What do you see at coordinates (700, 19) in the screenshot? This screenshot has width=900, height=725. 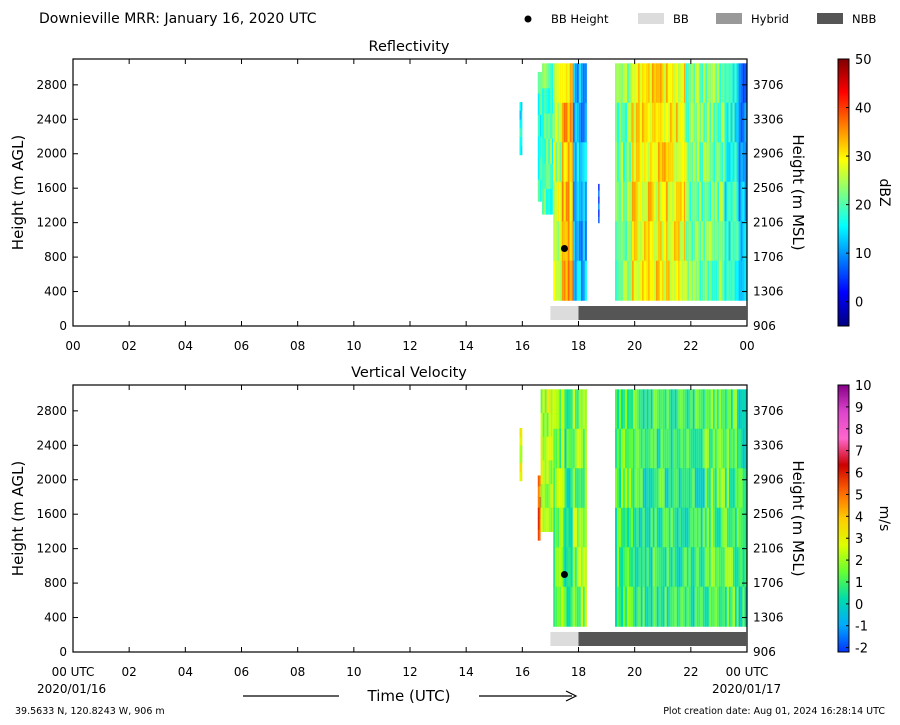 I see `header-legend: BB Height BB Hybrid NBB` at bounding box center [700, 19].